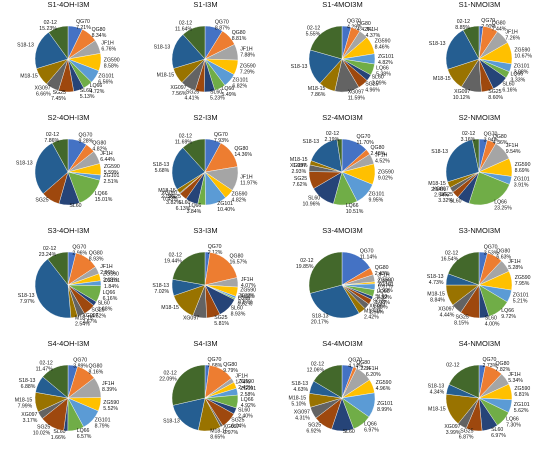 This screenshot has width=550, height=454. What do you see at coordinates (503, 209) in the screenshot?
I see `slice-value-label: 23.25%` at bounding box center [503, 209].